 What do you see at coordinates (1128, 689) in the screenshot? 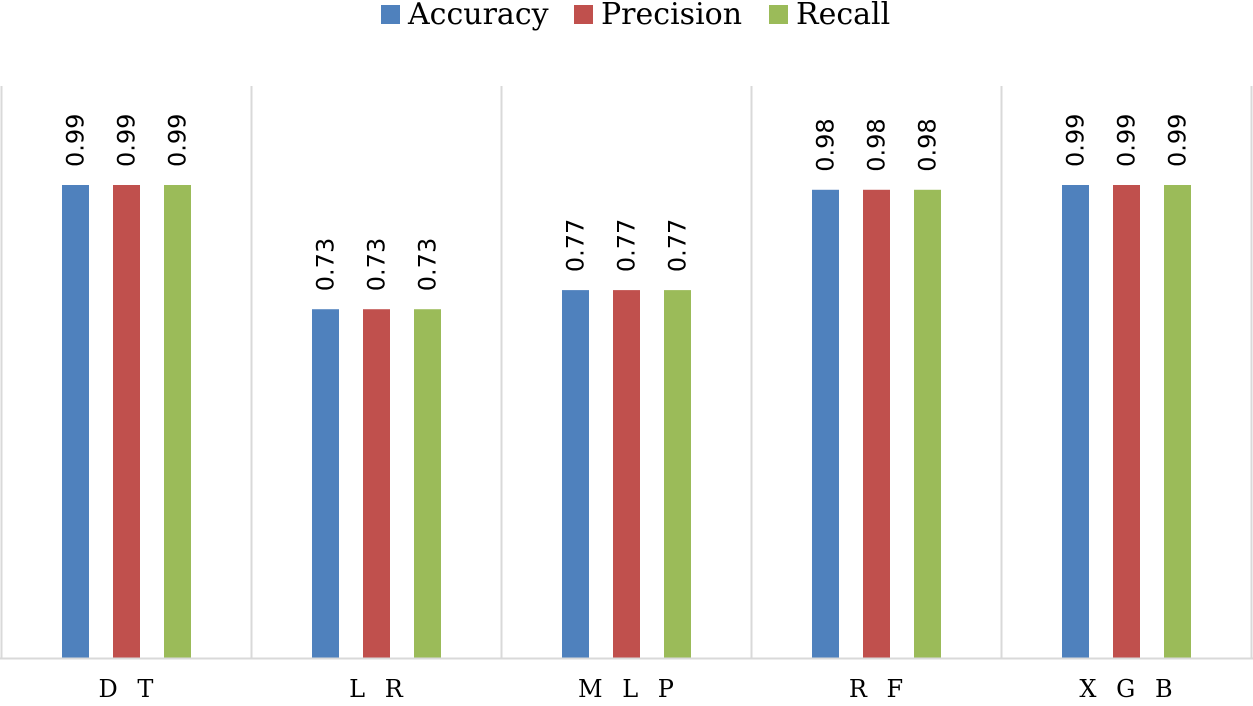
I see `x-tick-label-4: X G B` at bounding box center [1128, 689].